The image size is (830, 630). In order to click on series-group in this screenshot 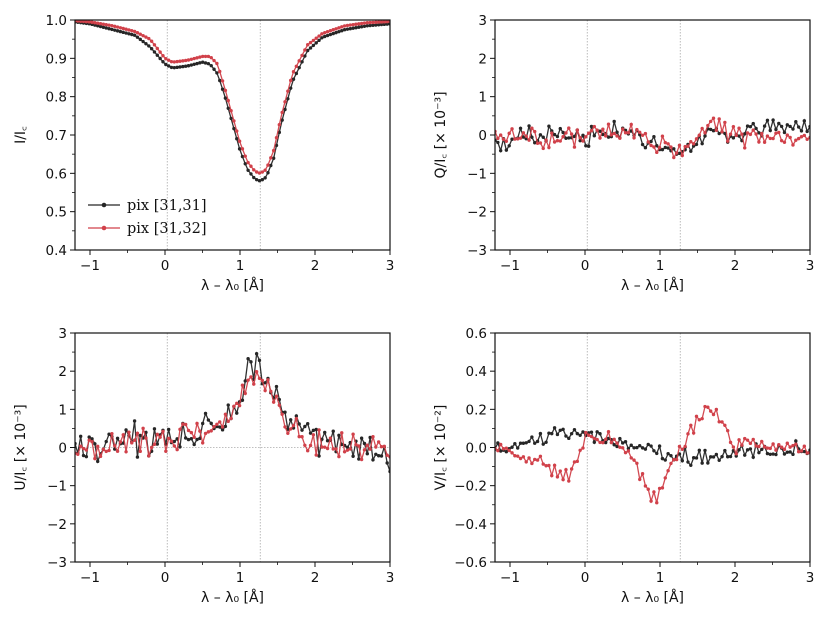, I will do `click(232, 101)`.